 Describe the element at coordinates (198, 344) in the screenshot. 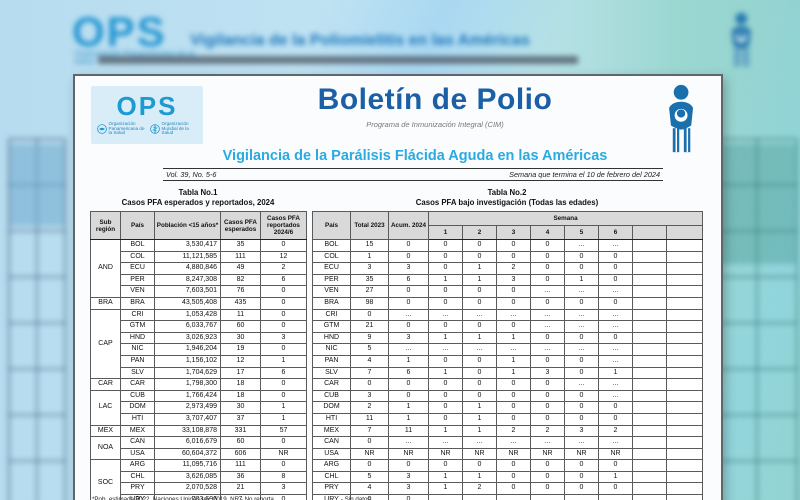

I see `table-row: CAP CRI 1,053,428 11 0` at that location.